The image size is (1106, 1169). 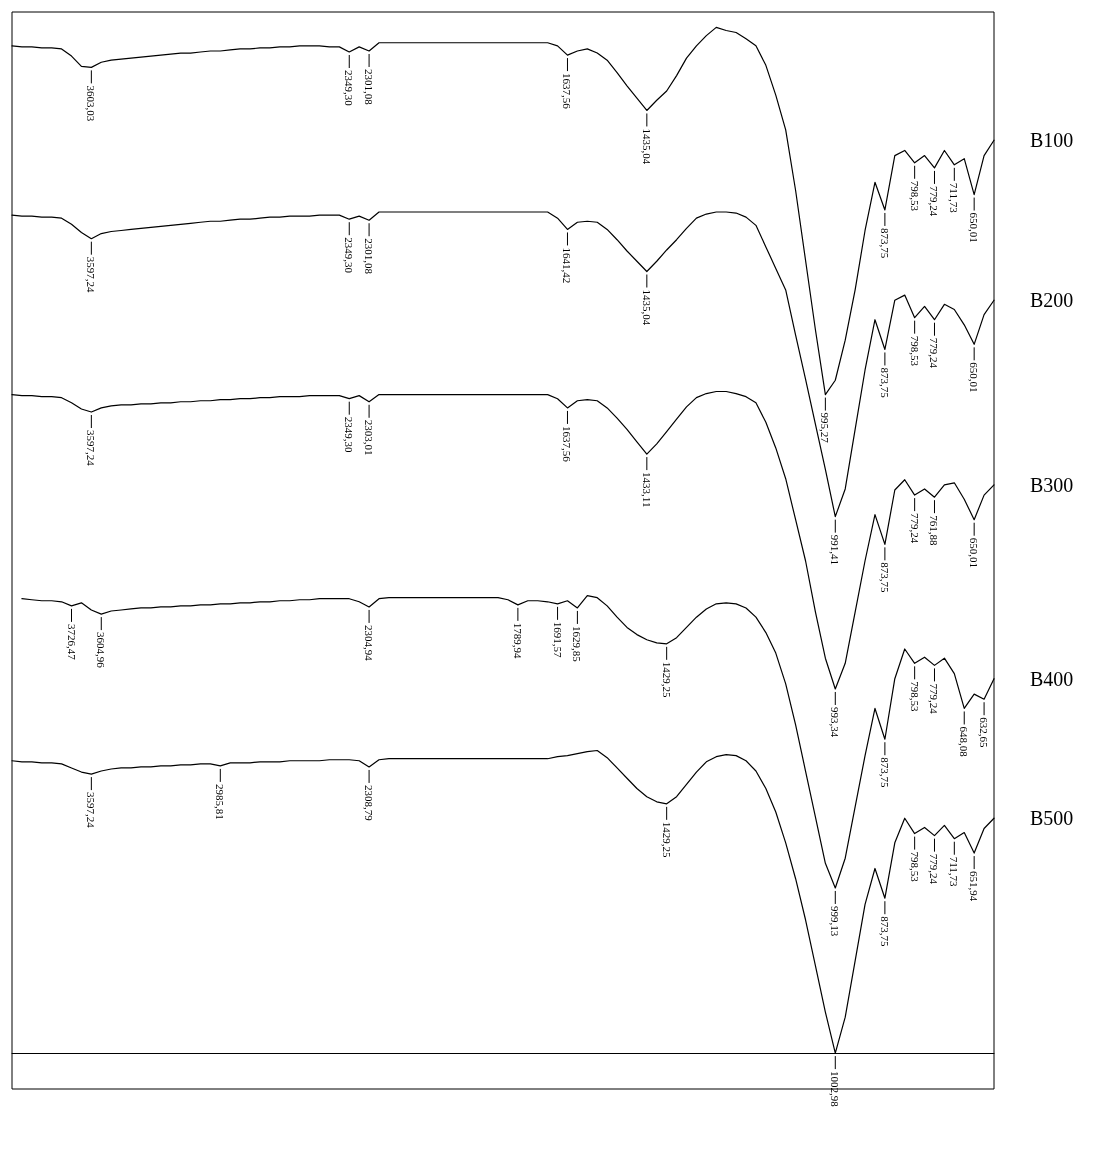 I want to click on annotation: 999,13, so click(x=835, y=921).